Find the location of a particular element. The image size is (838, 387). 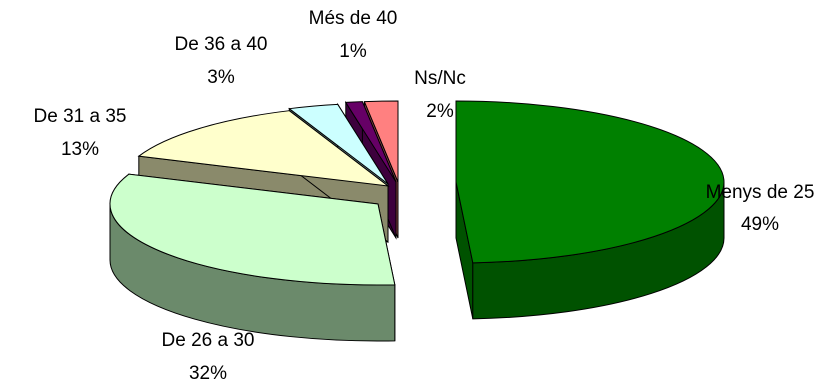

slice-label-mes-de-40: Més de 40 is located at coordinates (353, 18).